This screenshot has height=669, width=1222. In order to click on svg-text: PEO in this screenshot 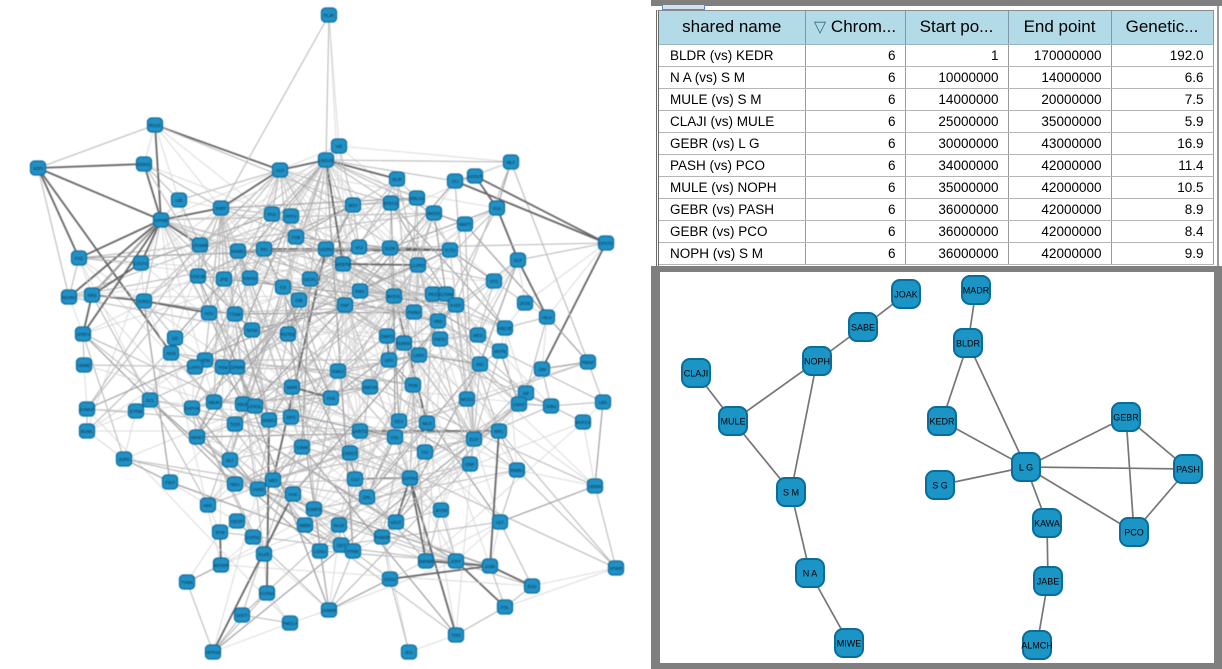, I will do `click(434, 294)`.